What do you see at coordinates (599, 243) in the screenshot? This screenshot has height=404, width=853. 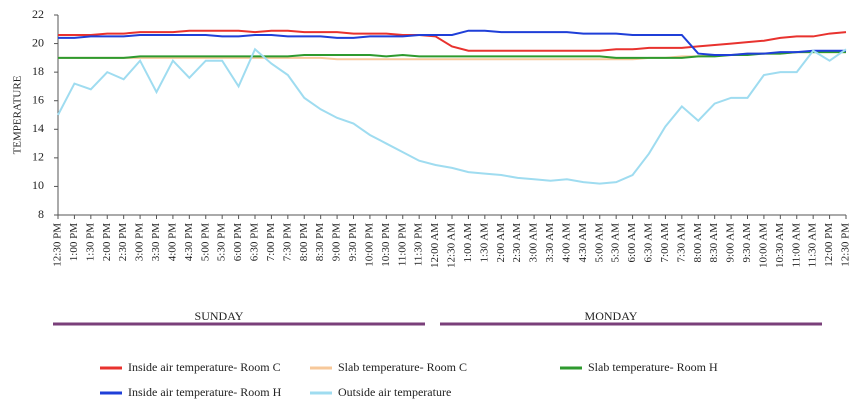 I see `x-tick-label: 5:00 AM` at bounding box center [599, 243].